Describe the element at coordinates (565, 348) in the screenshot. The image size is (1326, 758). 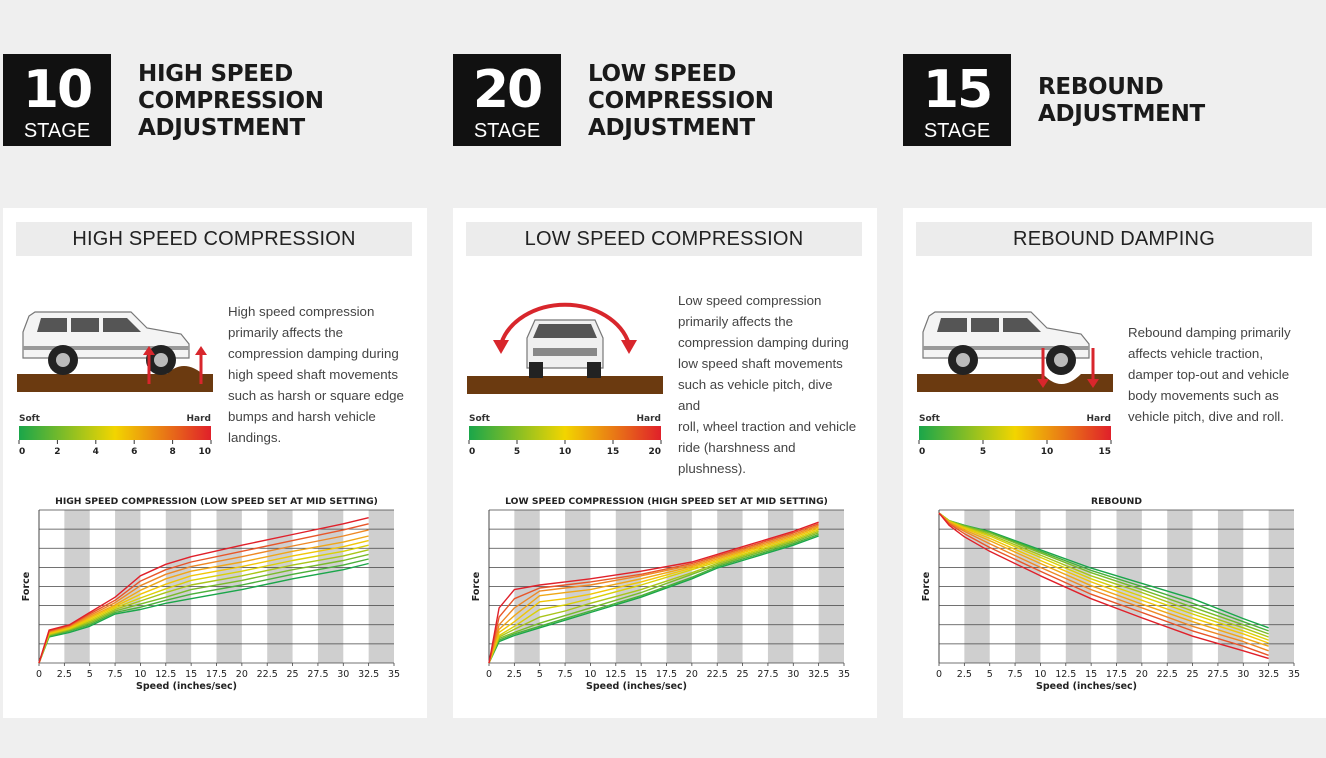
I see `car-front-icon` at that location.